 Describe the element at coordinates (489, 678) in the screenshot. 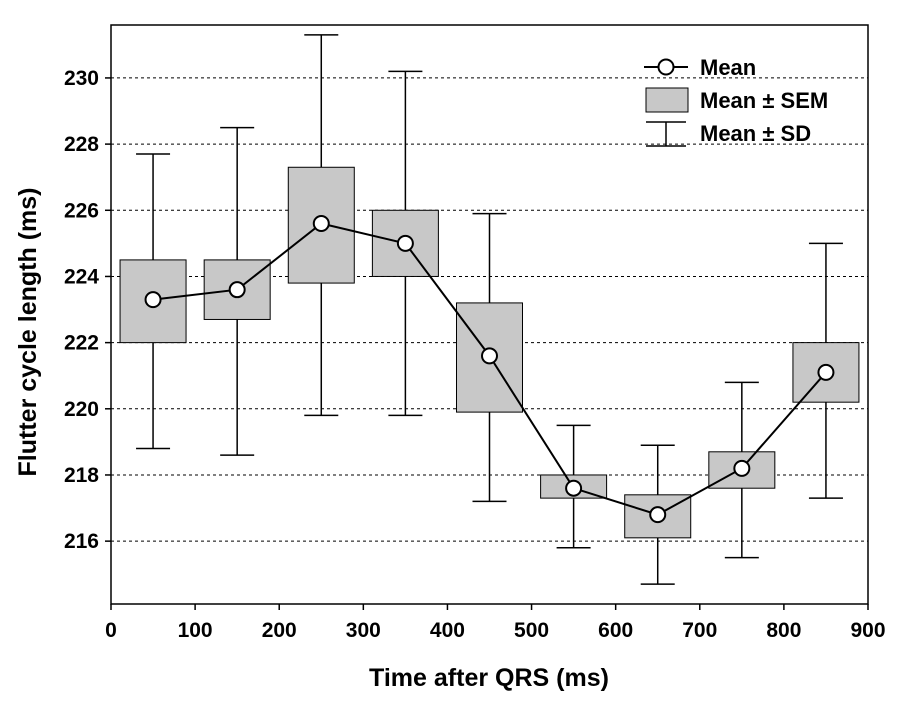

I see `x-axis-label: Time after QRS (ms)` at that location.